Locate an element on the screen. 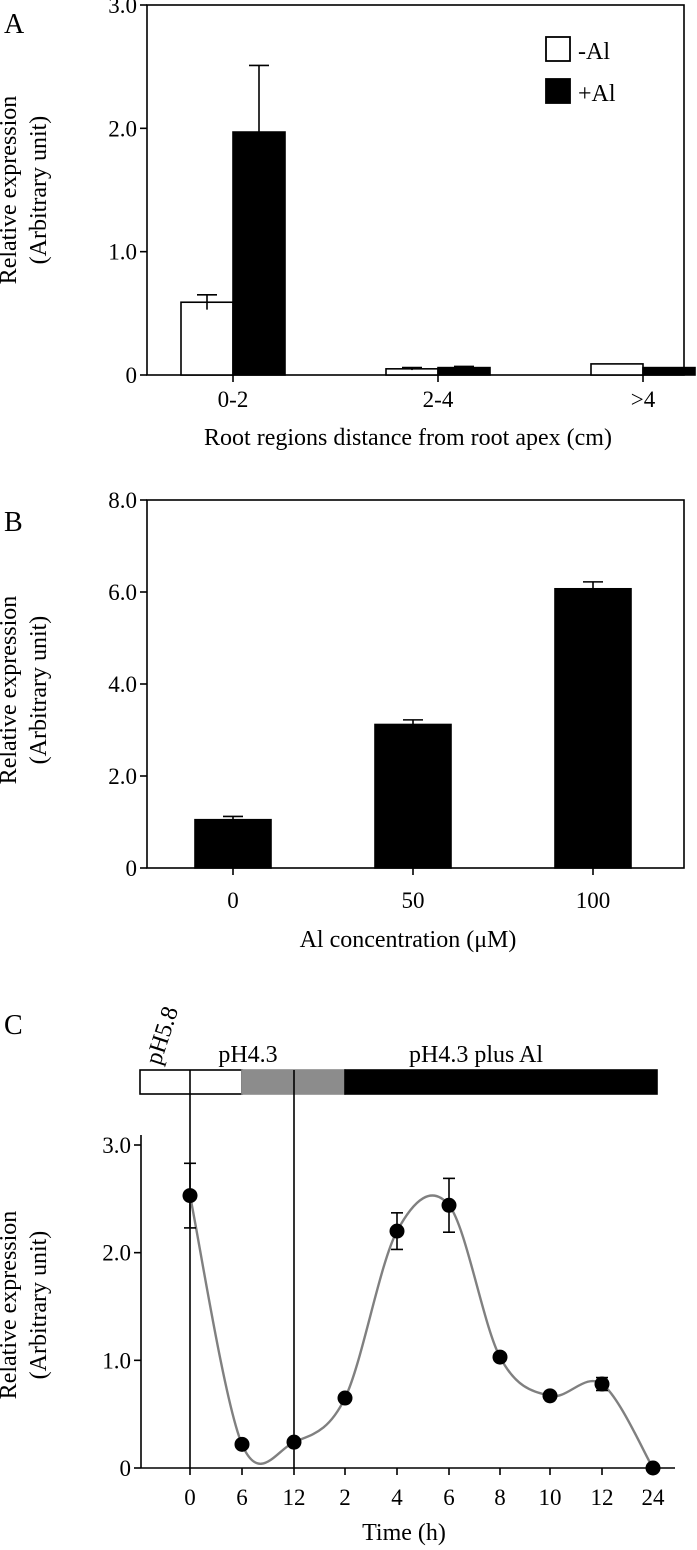 This screenshot has height=1550, width=697. x-tick-label: 2 is located at coordinates (345, 1497).